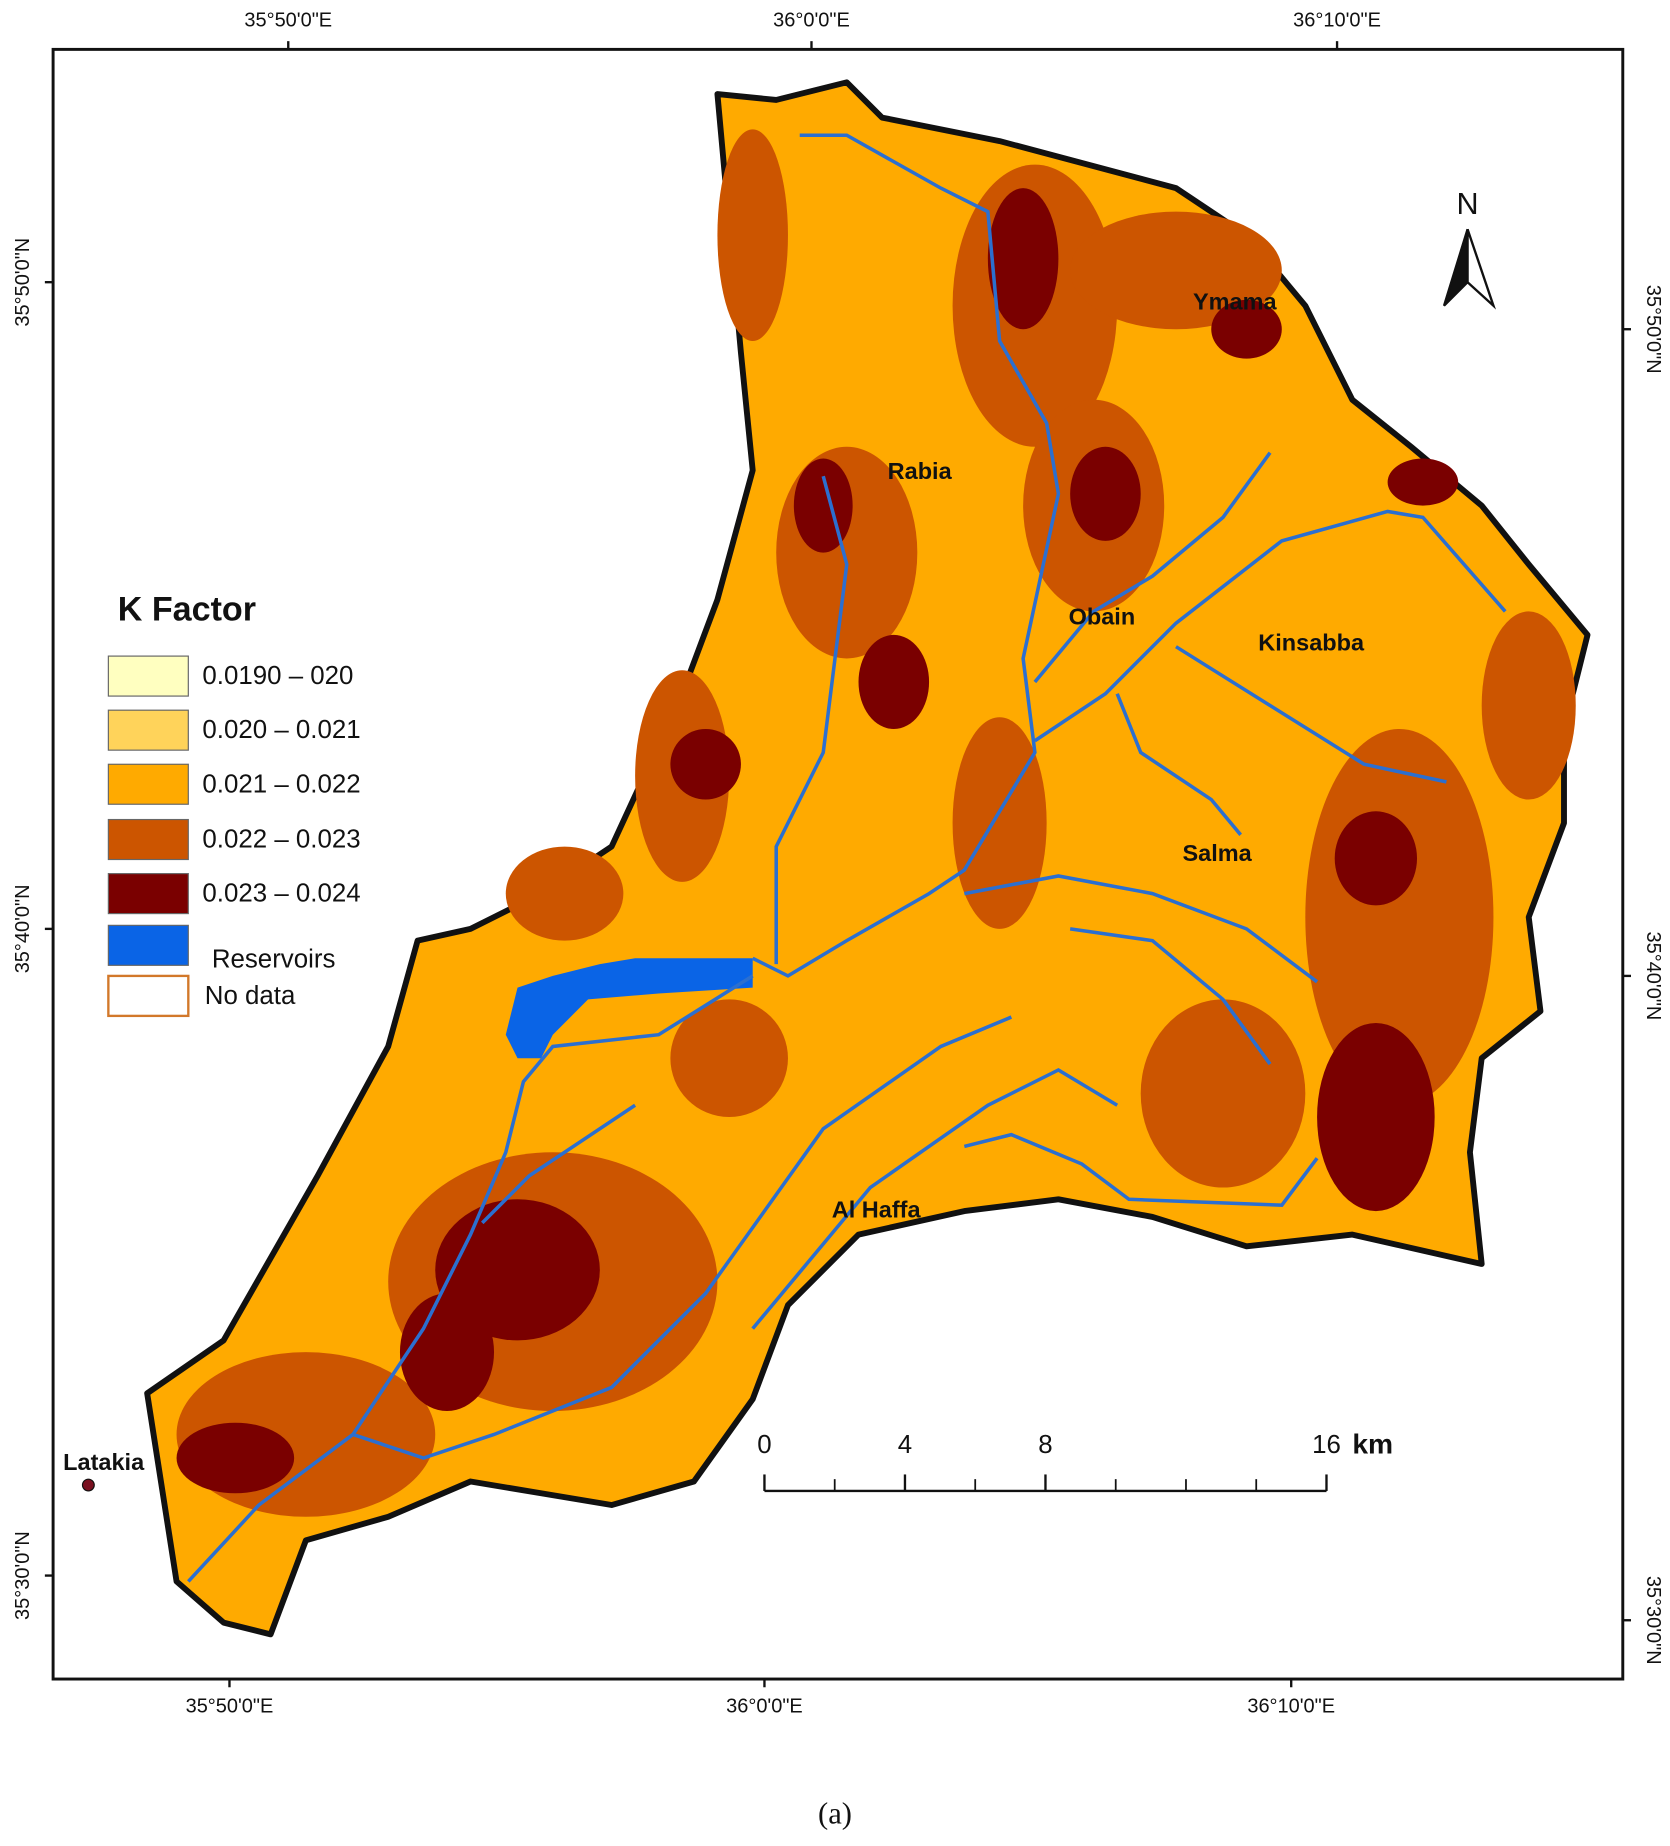 Image resolution: width=1670 pixels, height=1846 pixels. I want to click on legend-label: 0.023 – 0.024, so click(281, 894).